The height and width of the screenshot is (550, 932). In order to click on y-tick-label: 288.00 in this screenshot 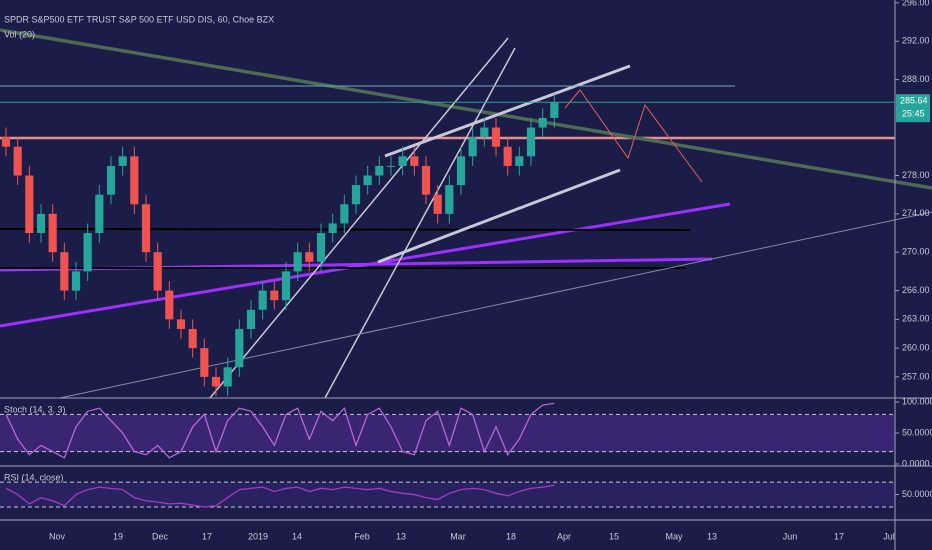, I will do `click(916, 79)`.